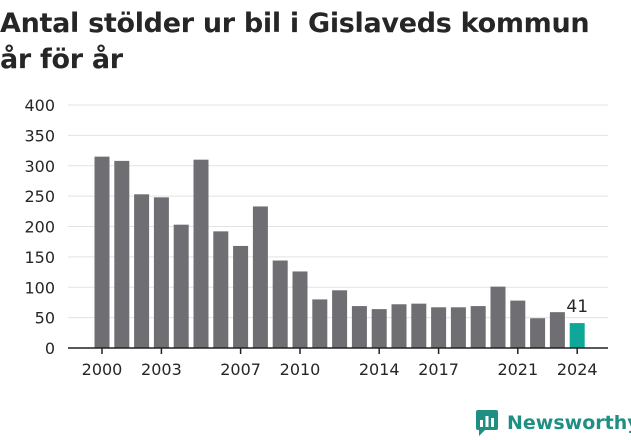 Image resolution: width=631 pixels, height=440 pixels. Describe the element at coordinates (39, 287) in the screenshot. I see `y-tick-label: 100` at that location.